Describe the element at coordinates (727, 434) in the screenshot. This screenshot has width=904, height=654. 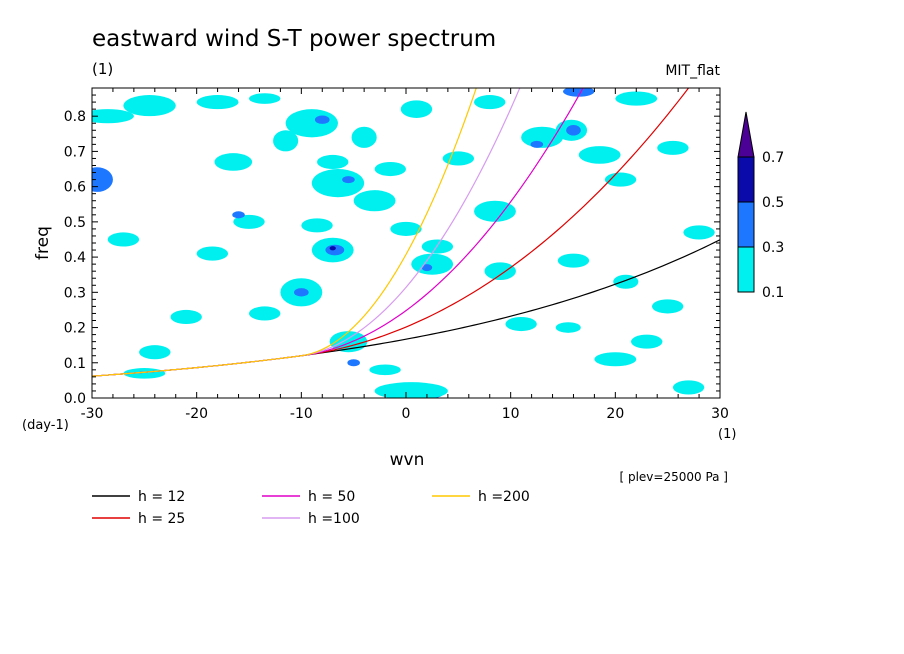
I see `x-unit-label: (1)` at that location.